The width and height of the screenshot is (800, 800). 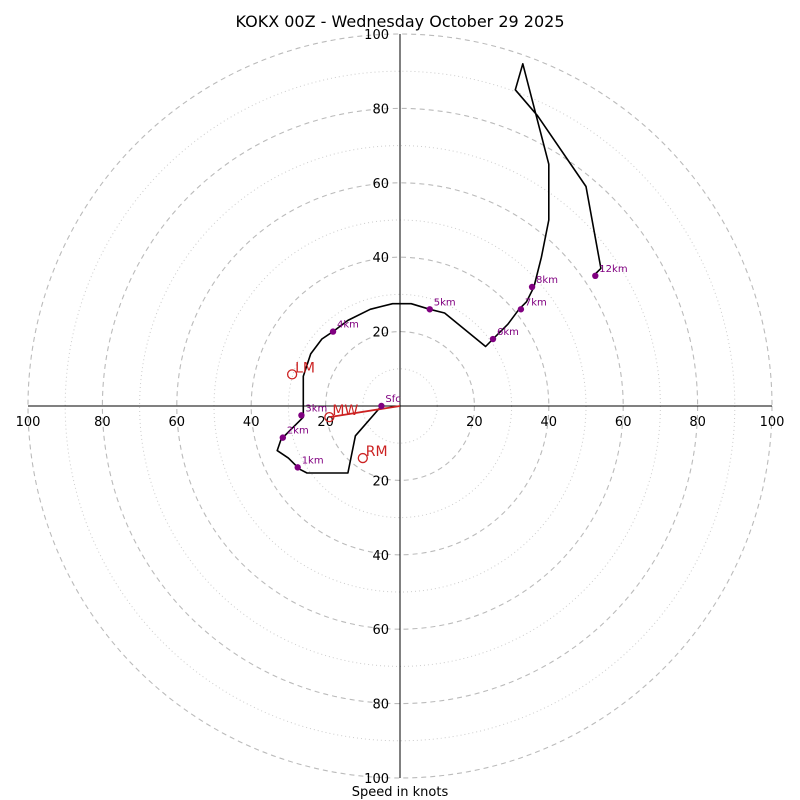 I want to click on height-label-2km: 2km, so click(x=298, y=431).